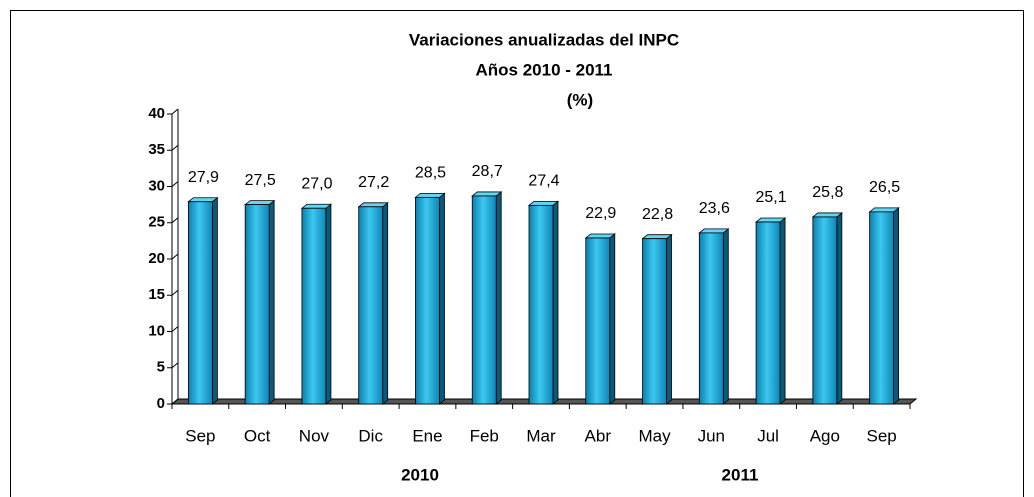 The image size is (1034, 497). I want to click on value-label: 22,8, so click(657, 214).